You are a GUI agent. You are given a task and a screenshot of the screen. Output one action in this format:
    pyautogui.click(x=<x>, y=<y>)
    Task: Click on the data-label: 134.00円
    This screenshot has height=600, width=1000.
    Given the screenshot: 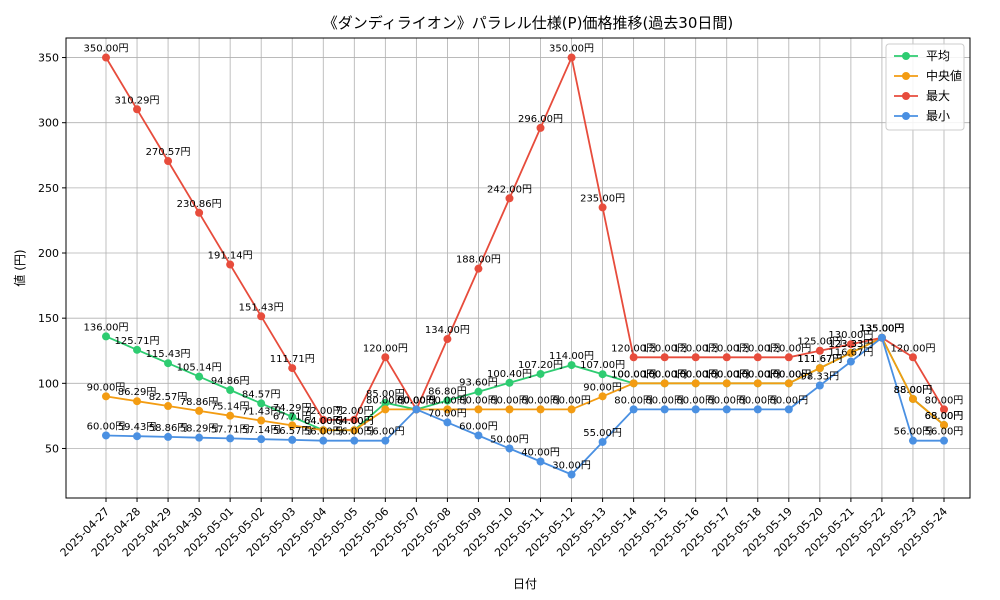 What is the action you would take?
    pyautogui.click(x=447, y=330)
    